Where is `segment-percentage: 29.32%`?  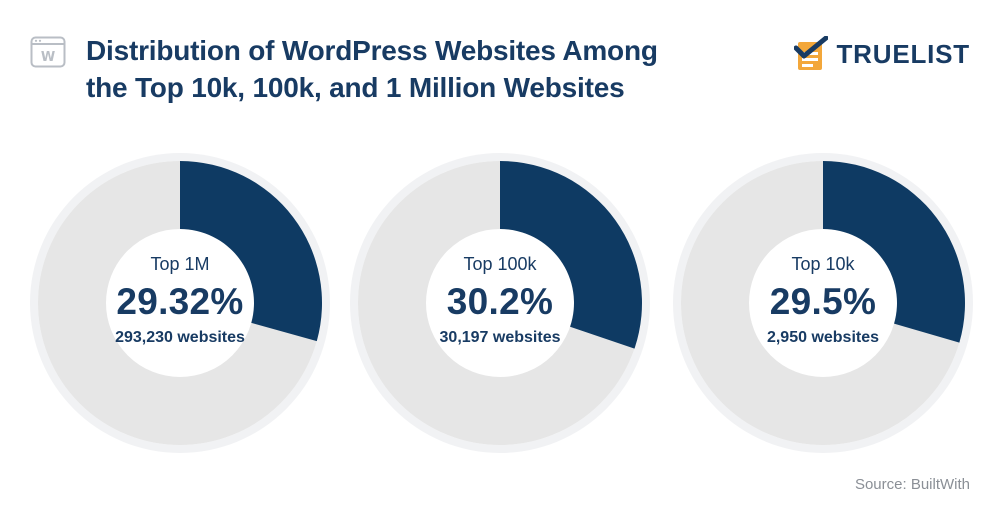
segment-percentage: 29.32% is located at coordinates (180, 301).